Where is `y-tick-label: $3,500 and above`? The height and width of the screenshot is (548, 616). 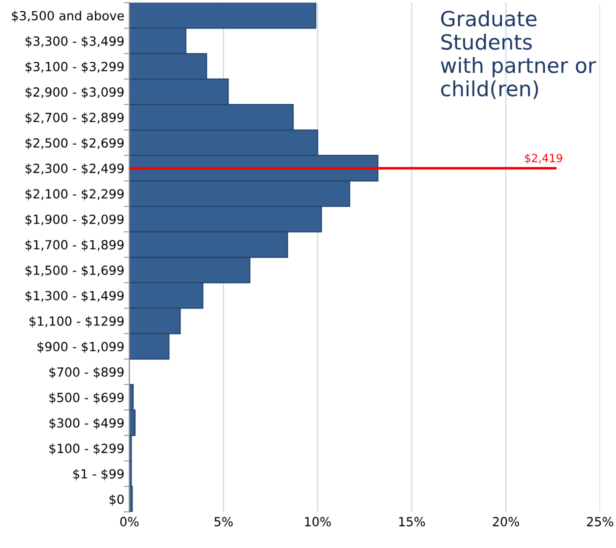
y-tick-label: $3,500 and above is located at coordinates (68, 16).